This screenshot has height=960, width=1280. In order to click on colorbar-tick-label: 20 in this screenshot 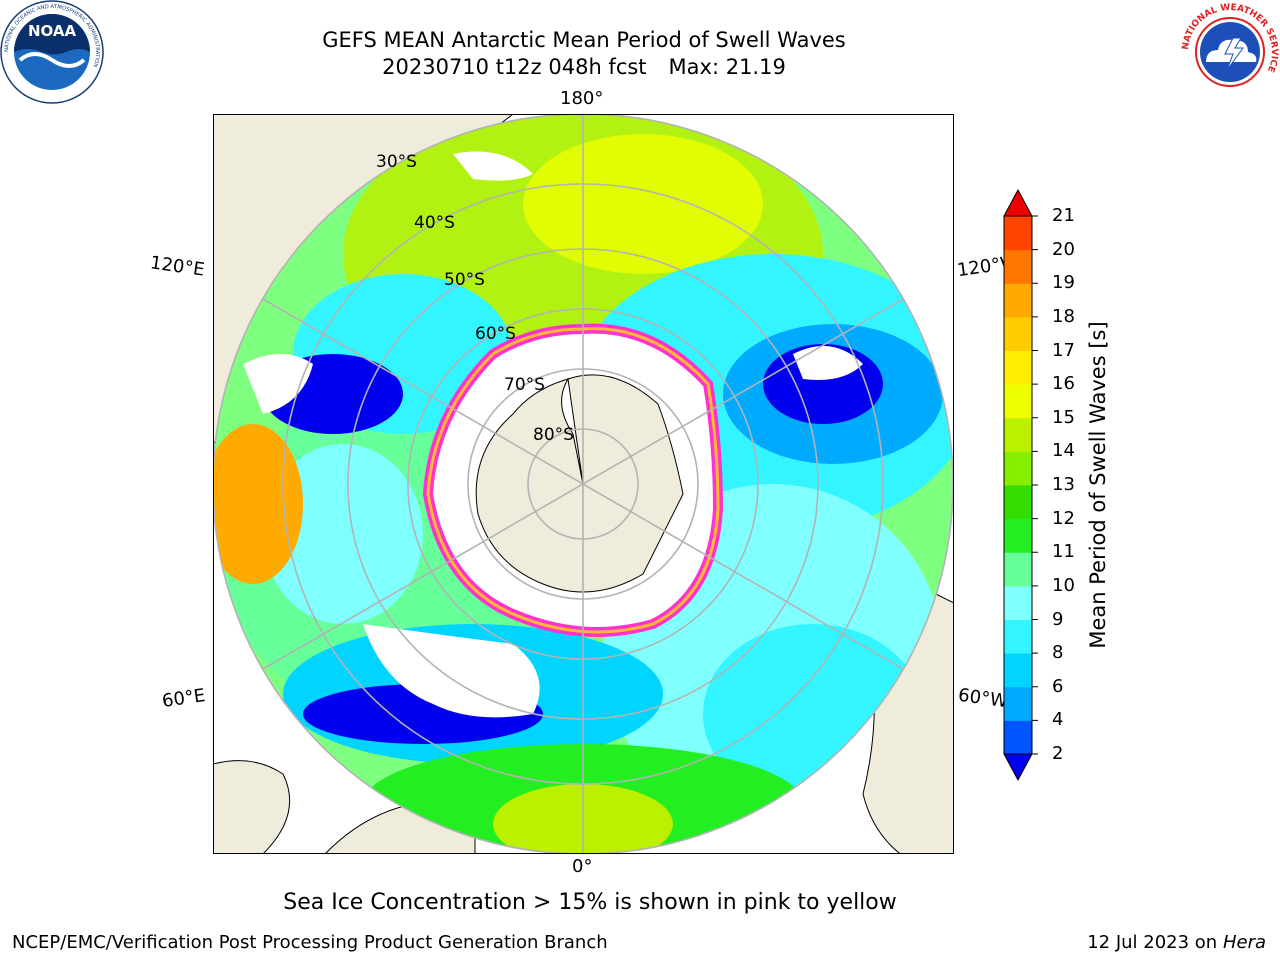, I will do `click(1063, 249)`.